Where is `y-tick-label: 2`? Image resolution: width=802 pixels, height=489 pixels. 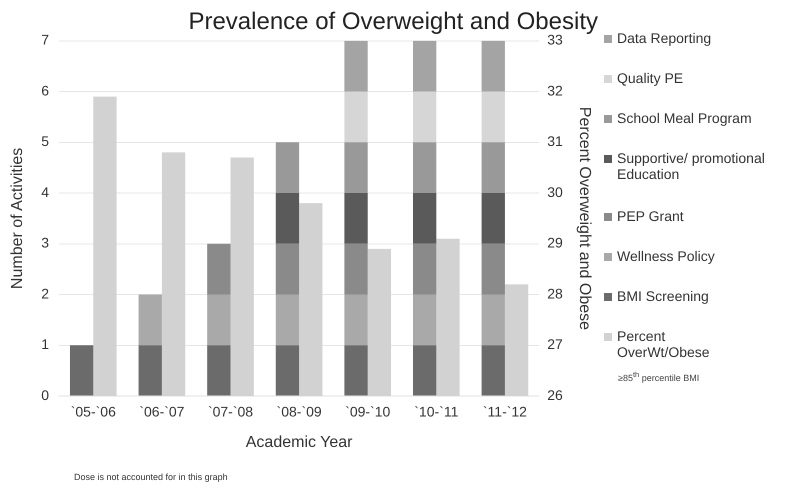
y-tick-label: 2 is located at coordinates (45, 293).